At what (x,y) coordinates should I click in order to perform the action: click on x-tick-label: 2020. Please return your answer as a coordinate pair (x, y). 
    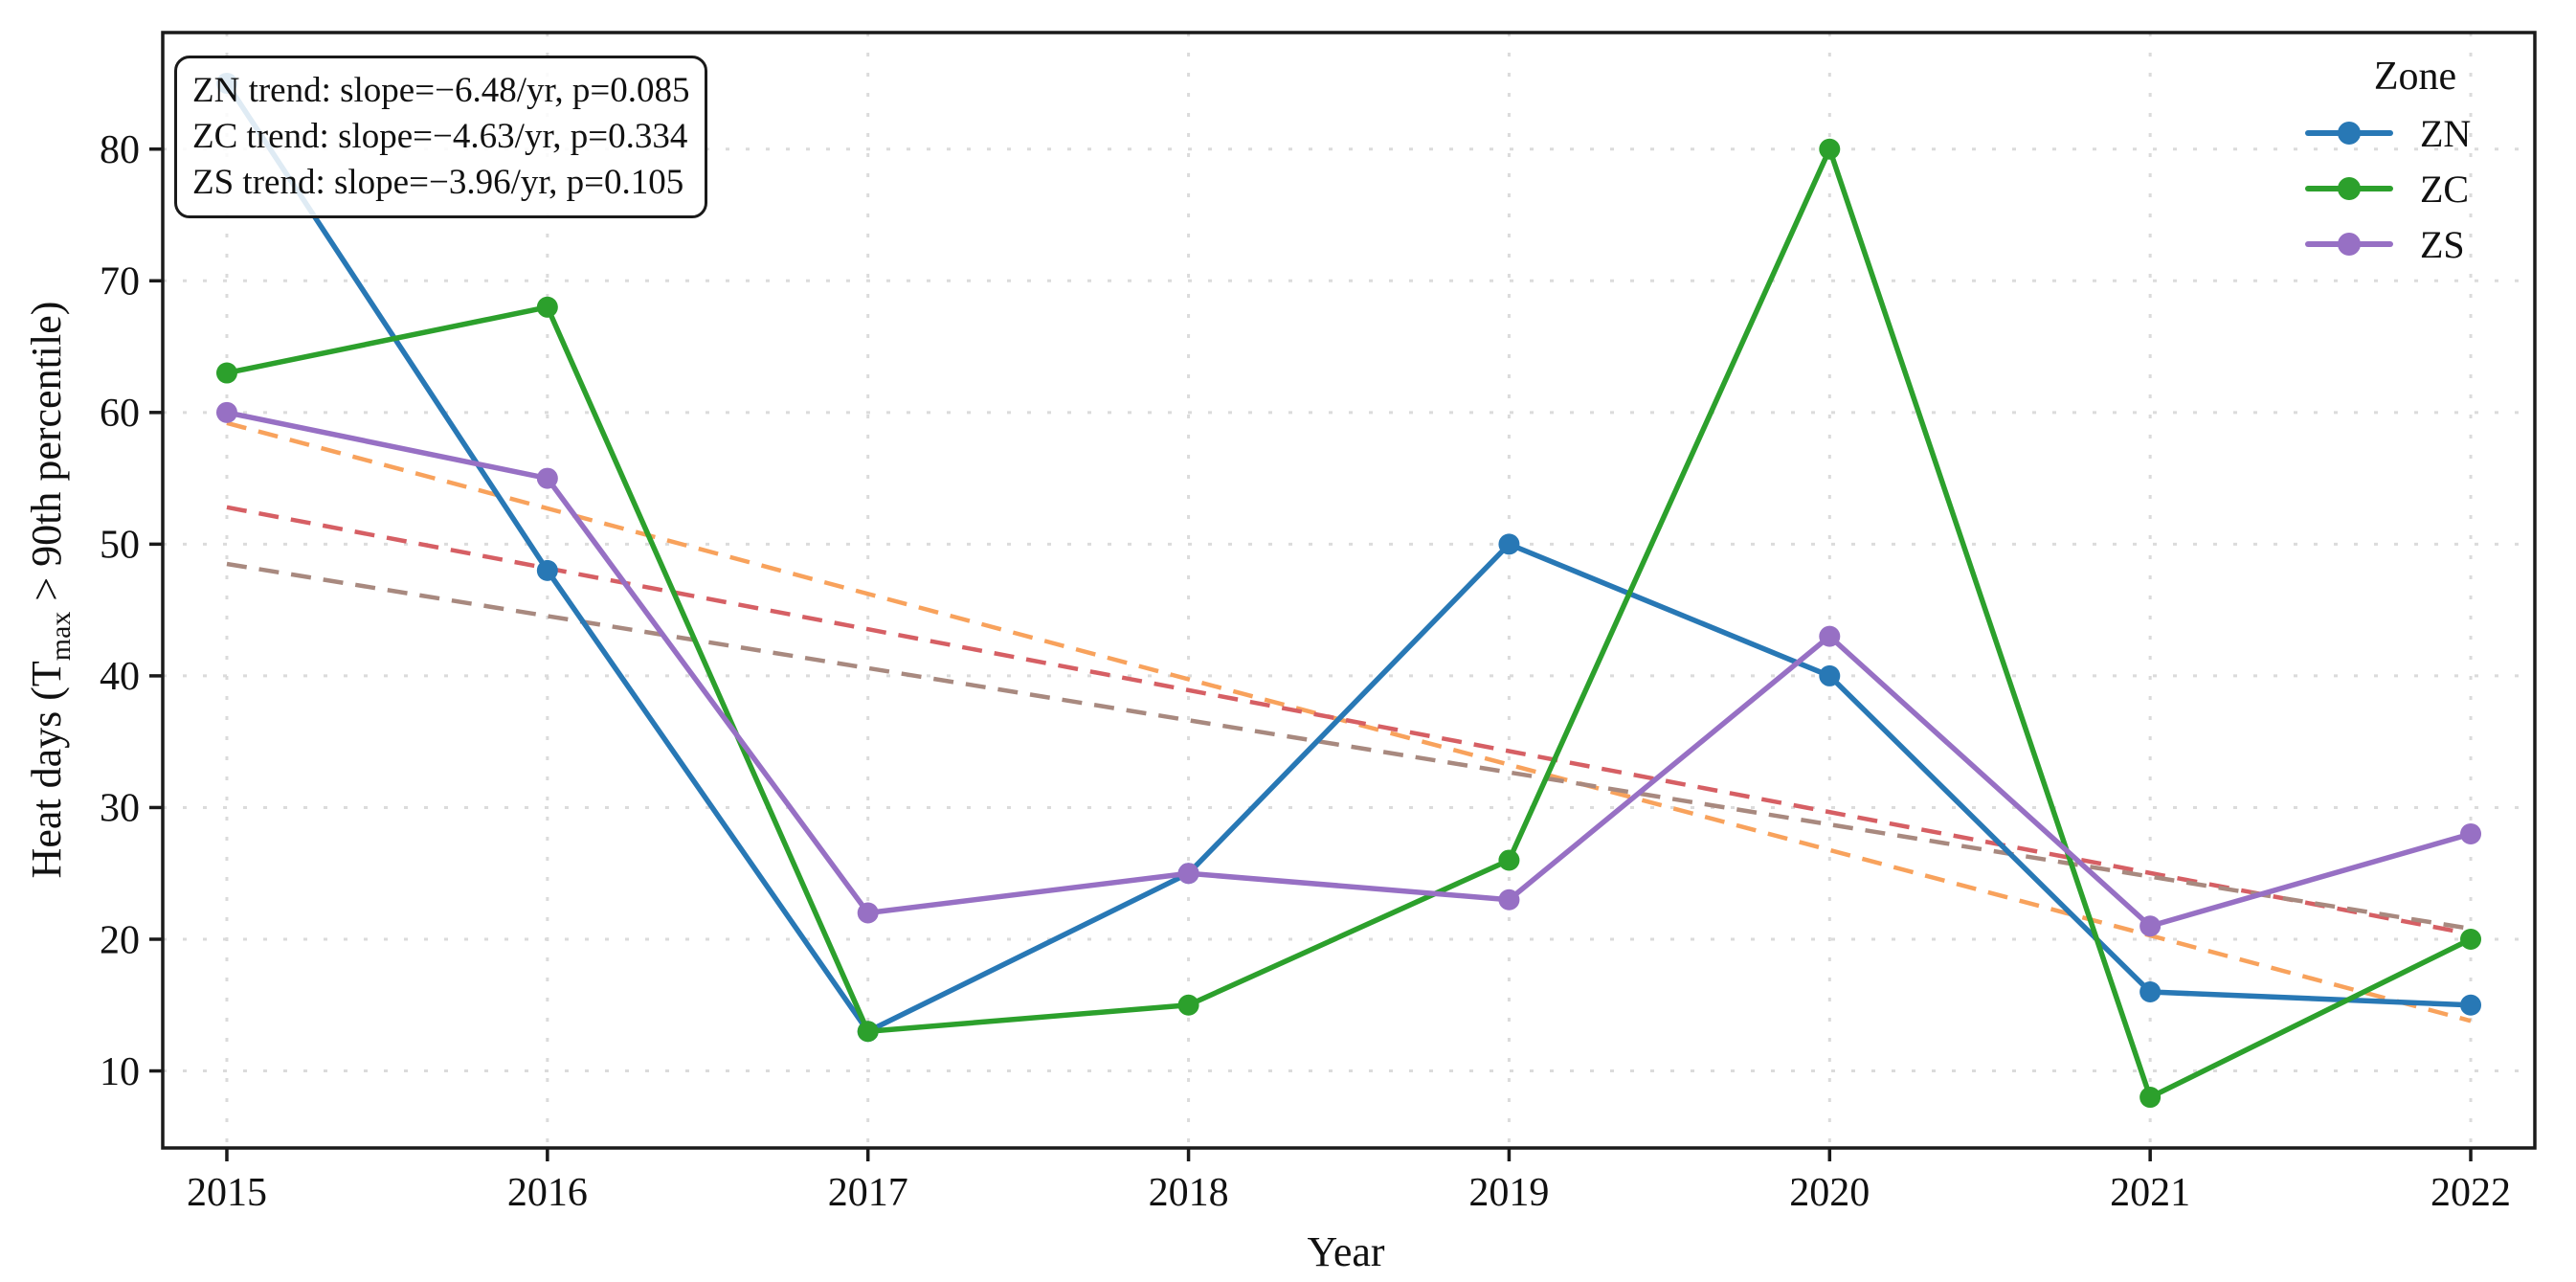
    Looking at the image, I should click on (1830, 1193).